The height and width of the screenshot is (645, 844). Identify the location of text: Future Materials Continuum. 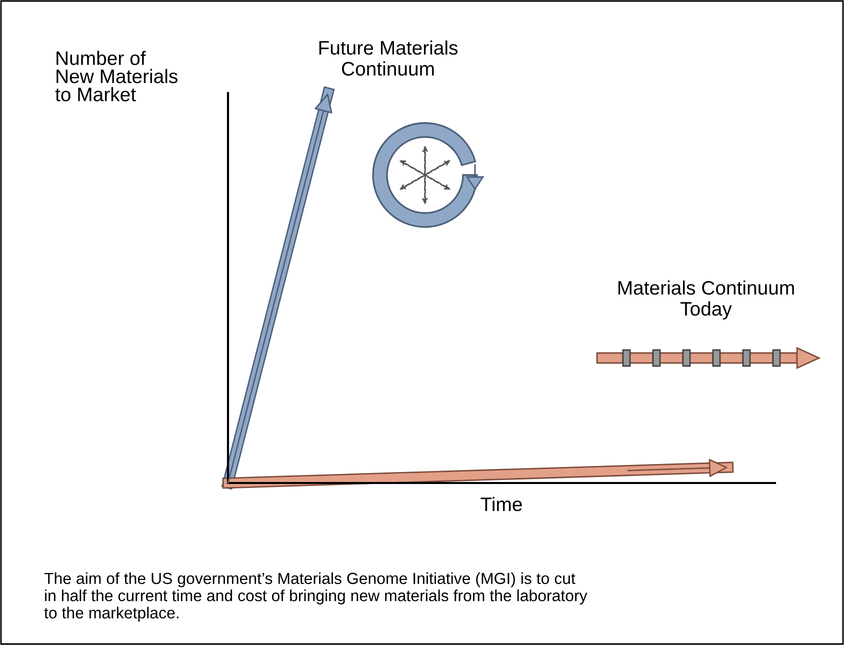
(388, 58).